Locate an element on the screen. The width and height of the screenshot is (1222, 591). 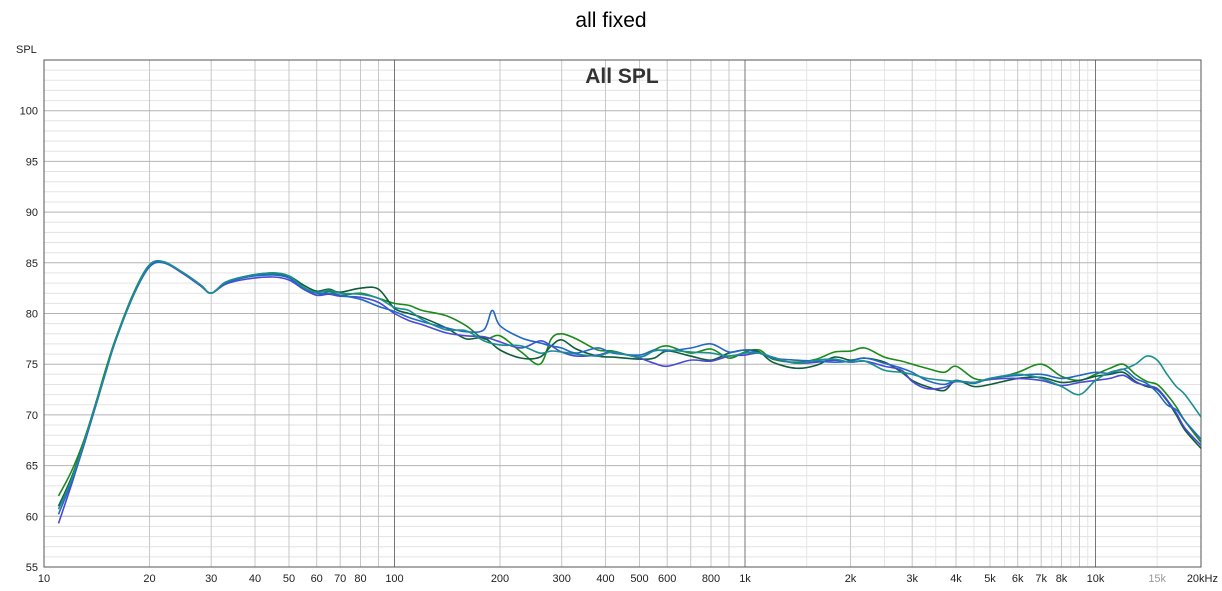
x-tick-label: 30 is located at coordinates (211, 579).